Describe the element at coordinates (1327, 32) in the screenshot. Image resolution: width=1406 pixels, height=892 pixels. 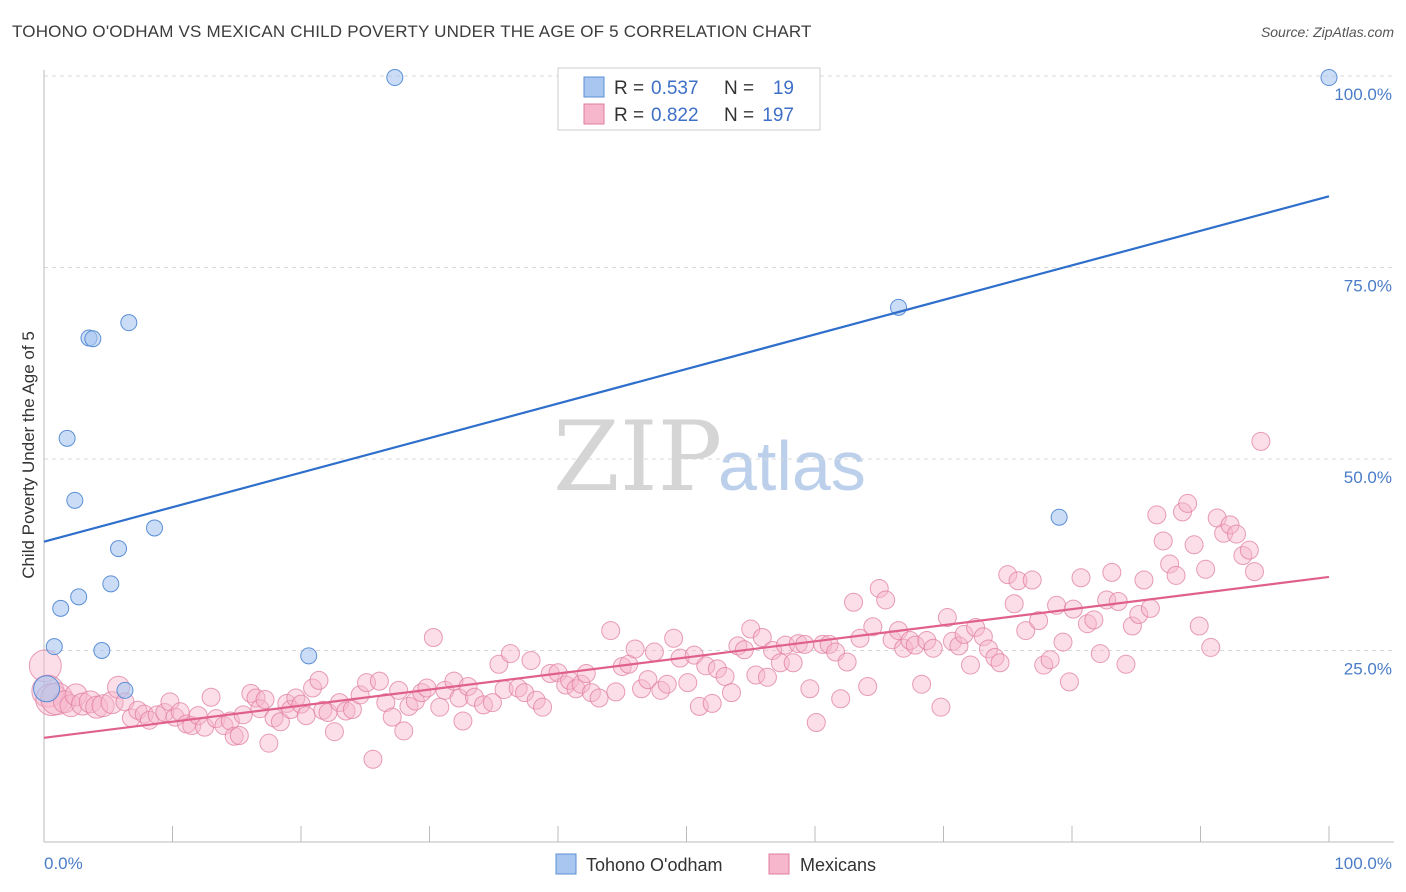
I see `source-label: Source: ZipAtlas.com` at that location.